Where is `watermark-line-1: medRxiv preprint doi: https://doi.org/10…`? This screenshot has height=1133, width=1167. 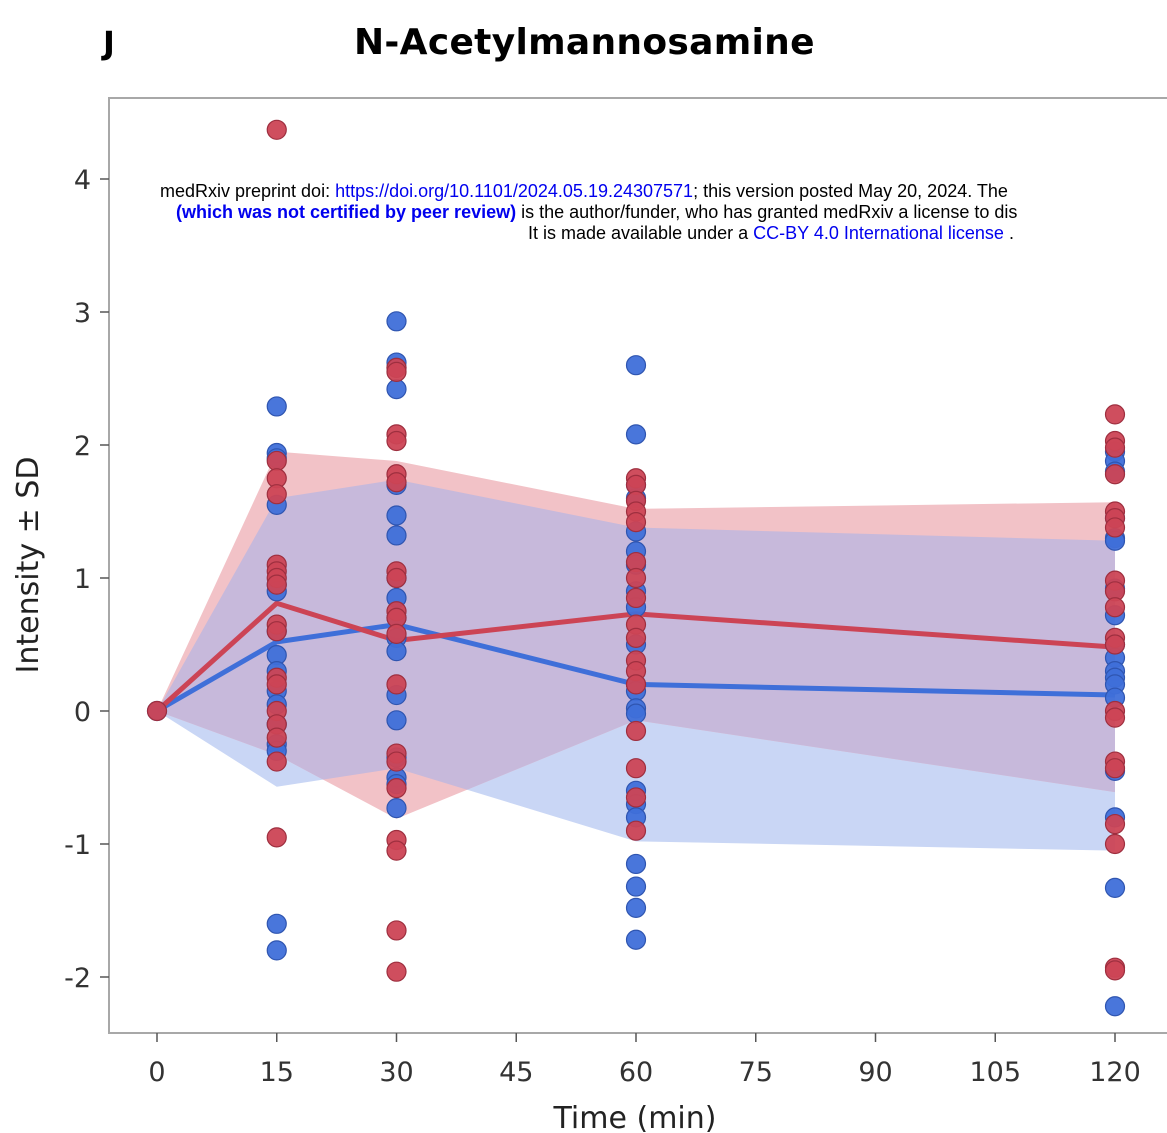
watermark-line-1: medRxiv preprint doi: https://doi.org/10… is located at coordinates (584, 191).